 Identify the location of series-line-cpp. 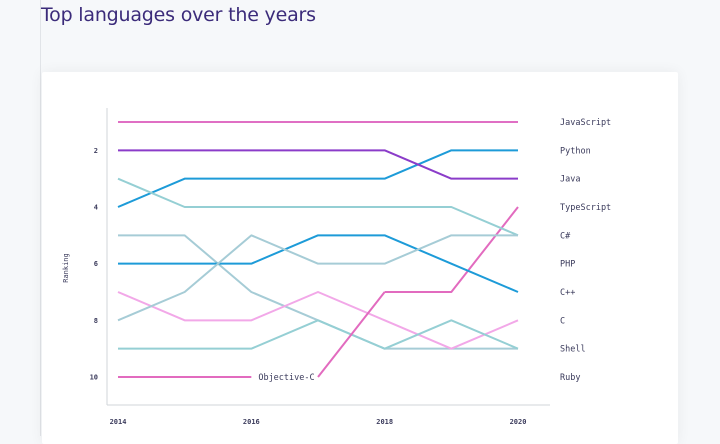
(318, 263).